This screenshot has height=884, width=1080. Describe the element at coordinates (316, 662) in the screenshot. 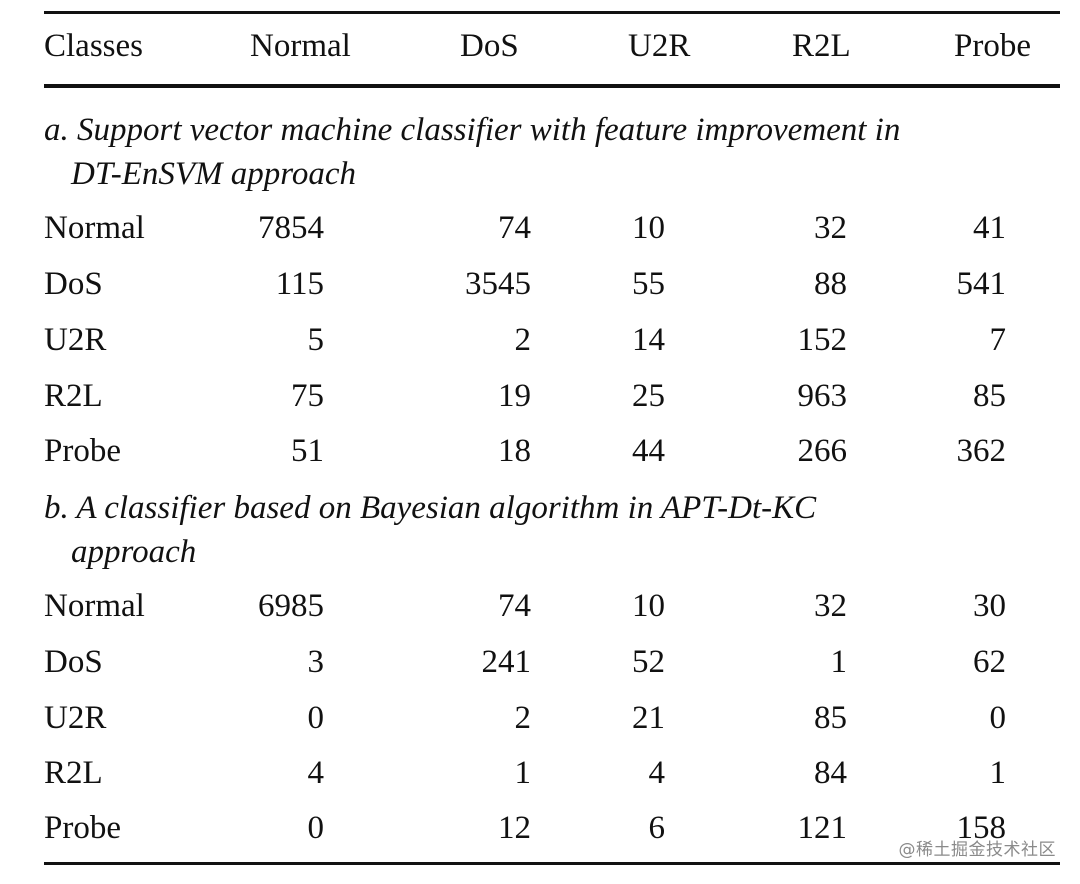

I see `cell-normal: 3` at that location.